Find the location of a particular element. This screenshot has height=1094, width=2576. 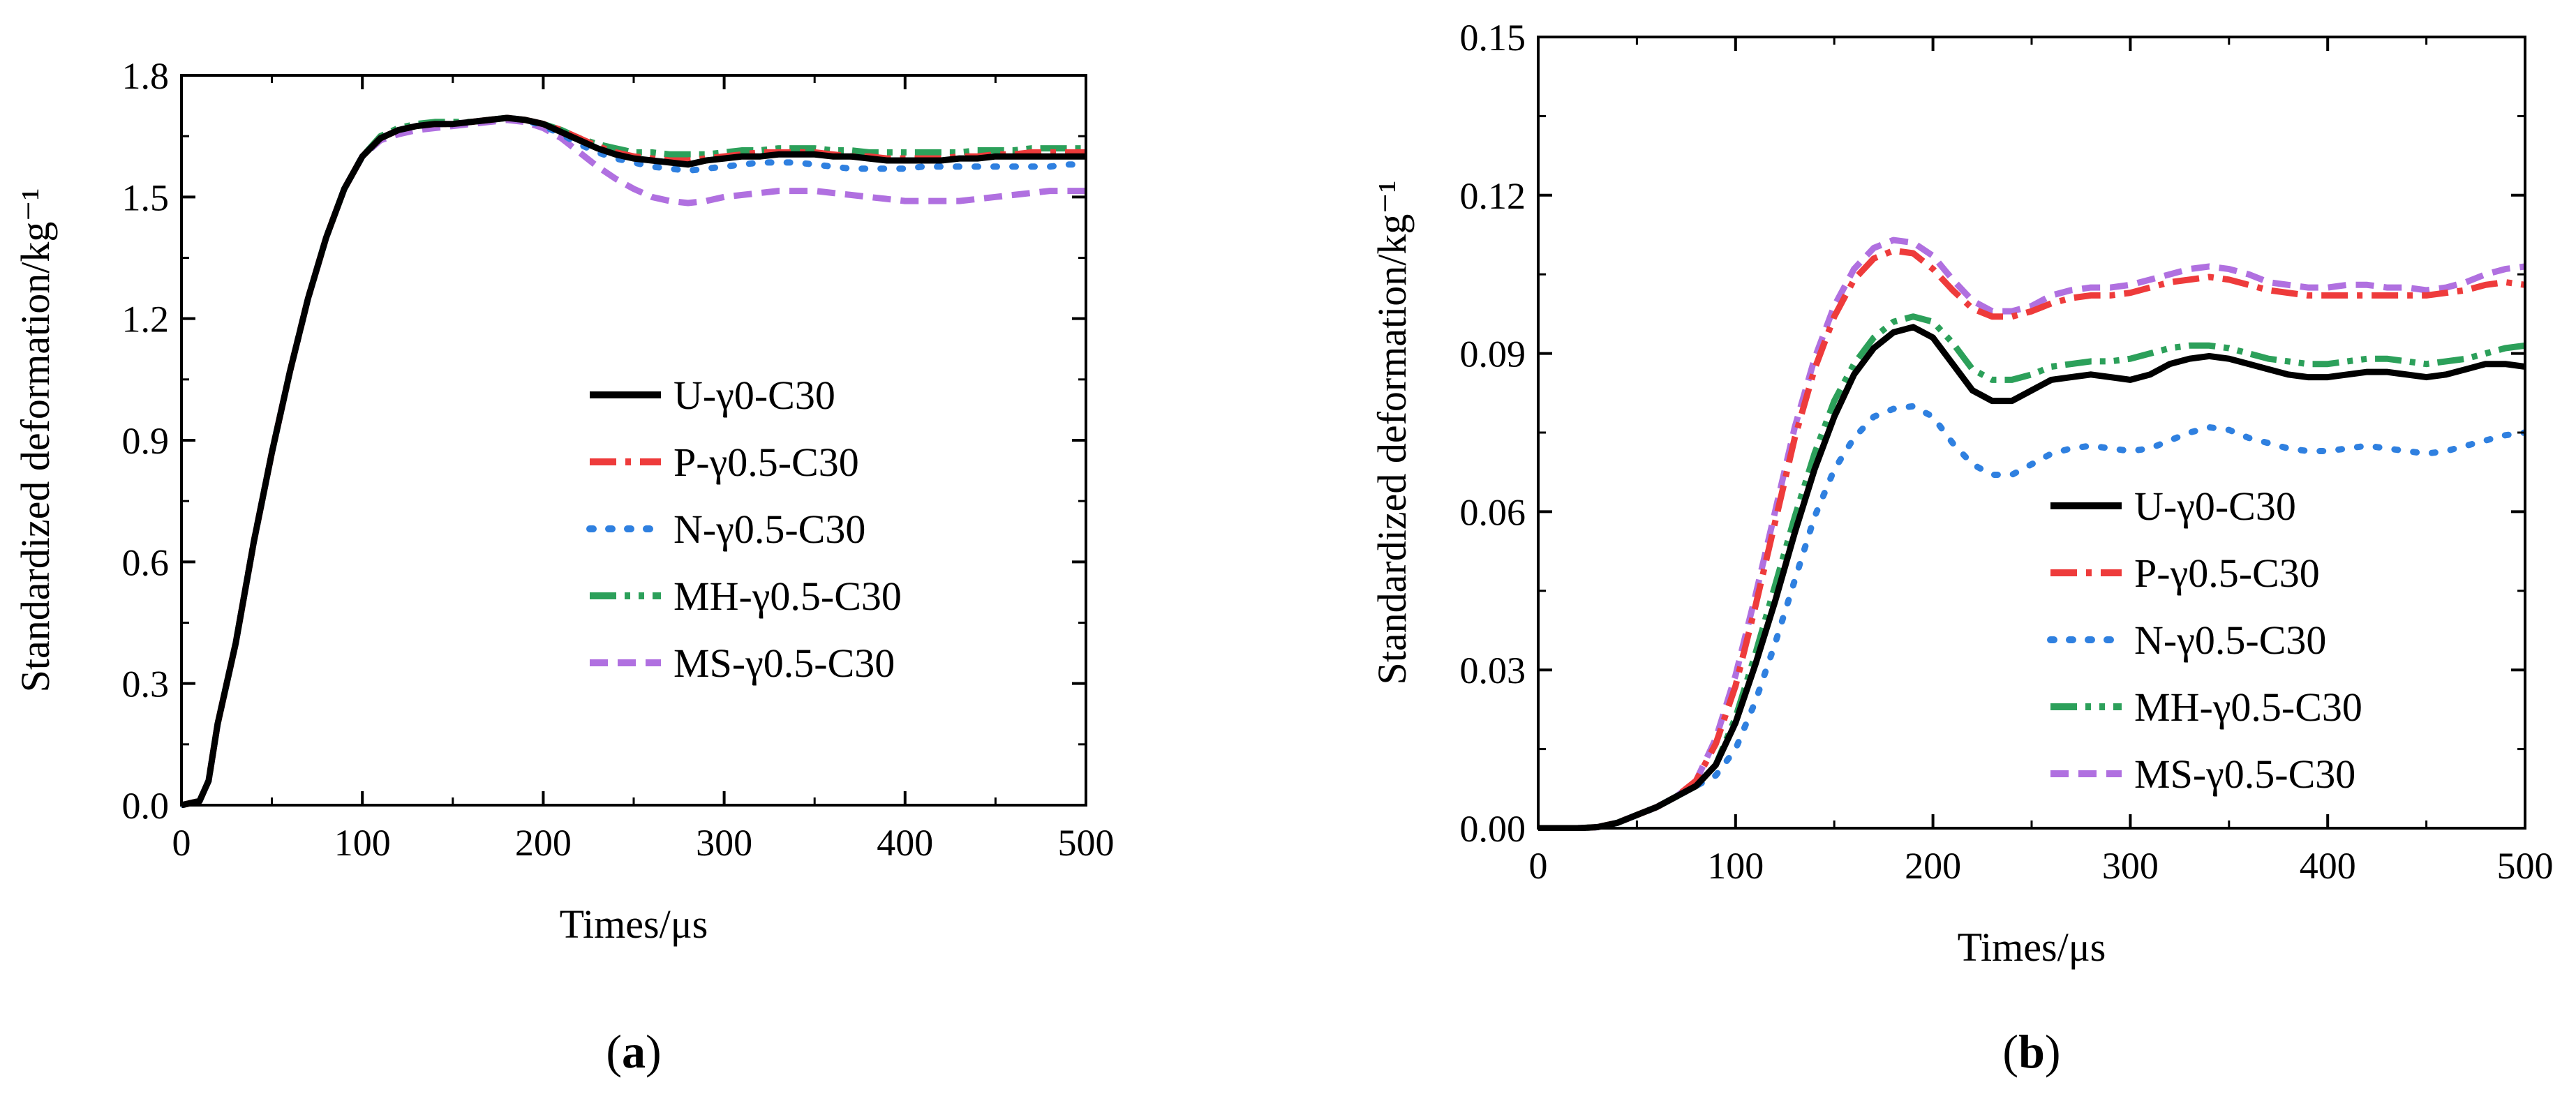

y-tick-label: 0.03 is located at coordinates (1493, 670).